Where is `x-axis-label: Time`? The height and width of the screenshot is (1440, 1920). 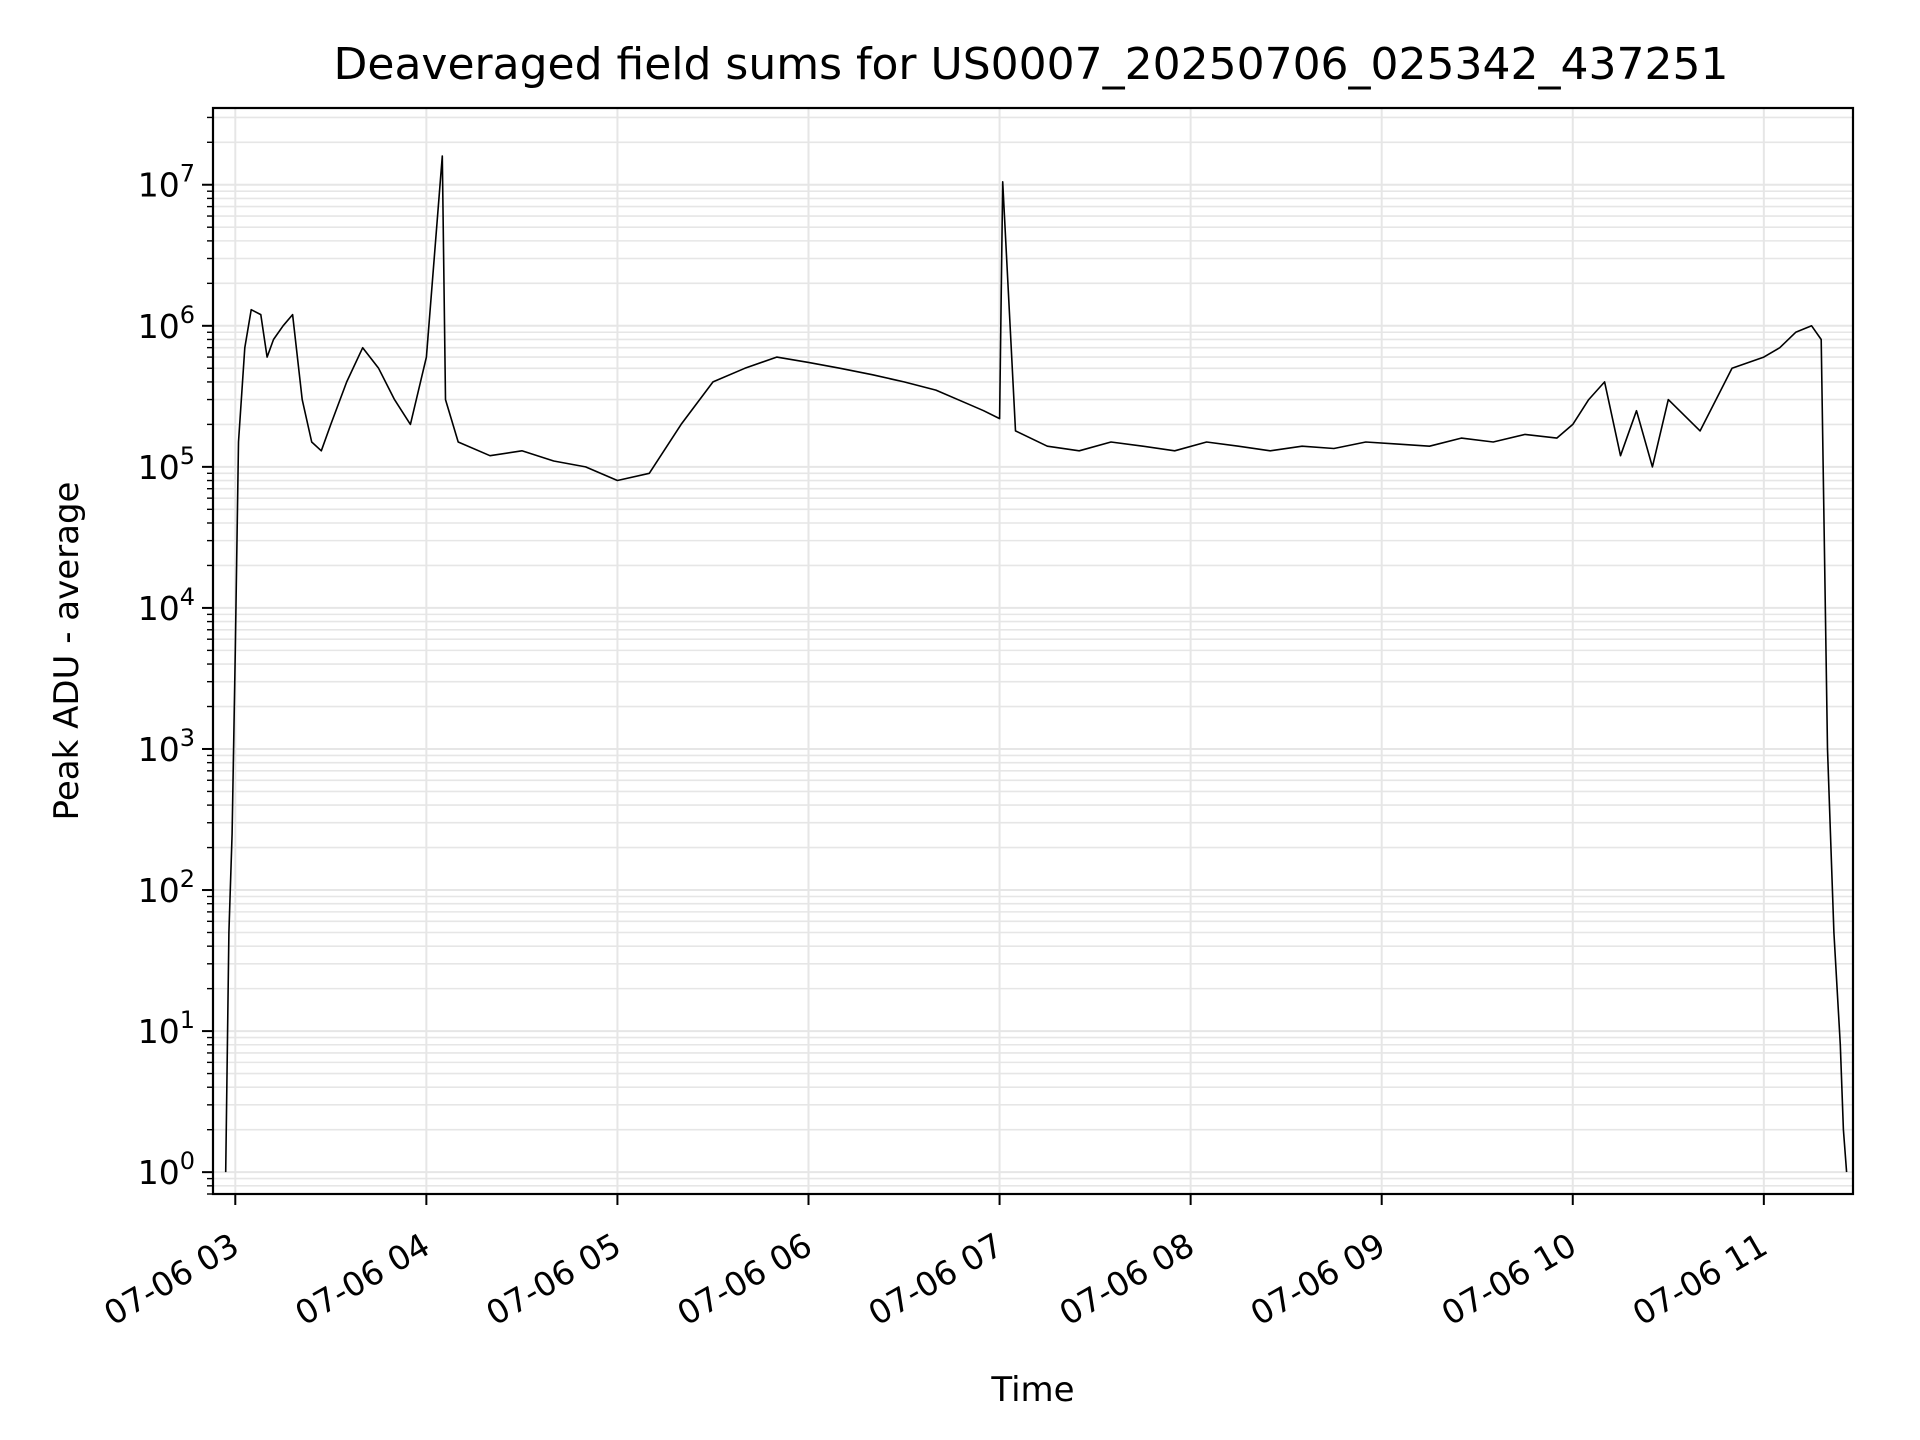 x-axis-label: Time is located at coordinates (1032, 1390).